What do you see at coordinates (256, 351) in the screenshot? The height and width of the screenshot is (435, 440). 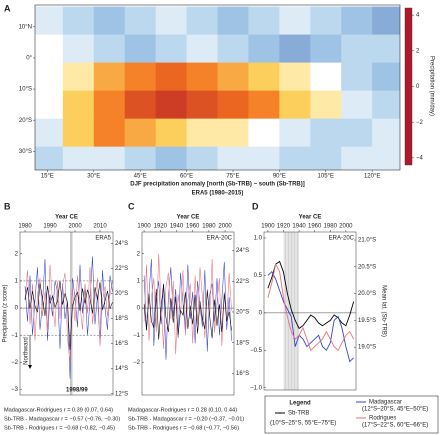 I see `y-tick-label: −0.5` at bounding box center [256, 351].